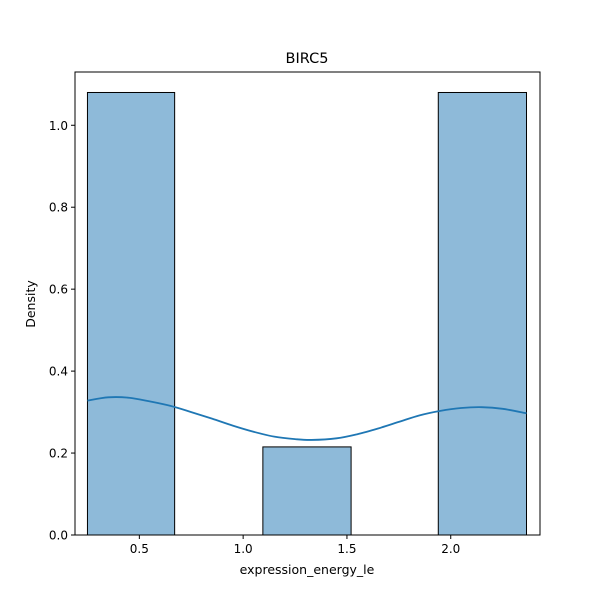 This screenshot has height=600, width=600. Describe the element at coordinates (30, 304) in the screenshot. I see `y-axis-label: Density` at that location.